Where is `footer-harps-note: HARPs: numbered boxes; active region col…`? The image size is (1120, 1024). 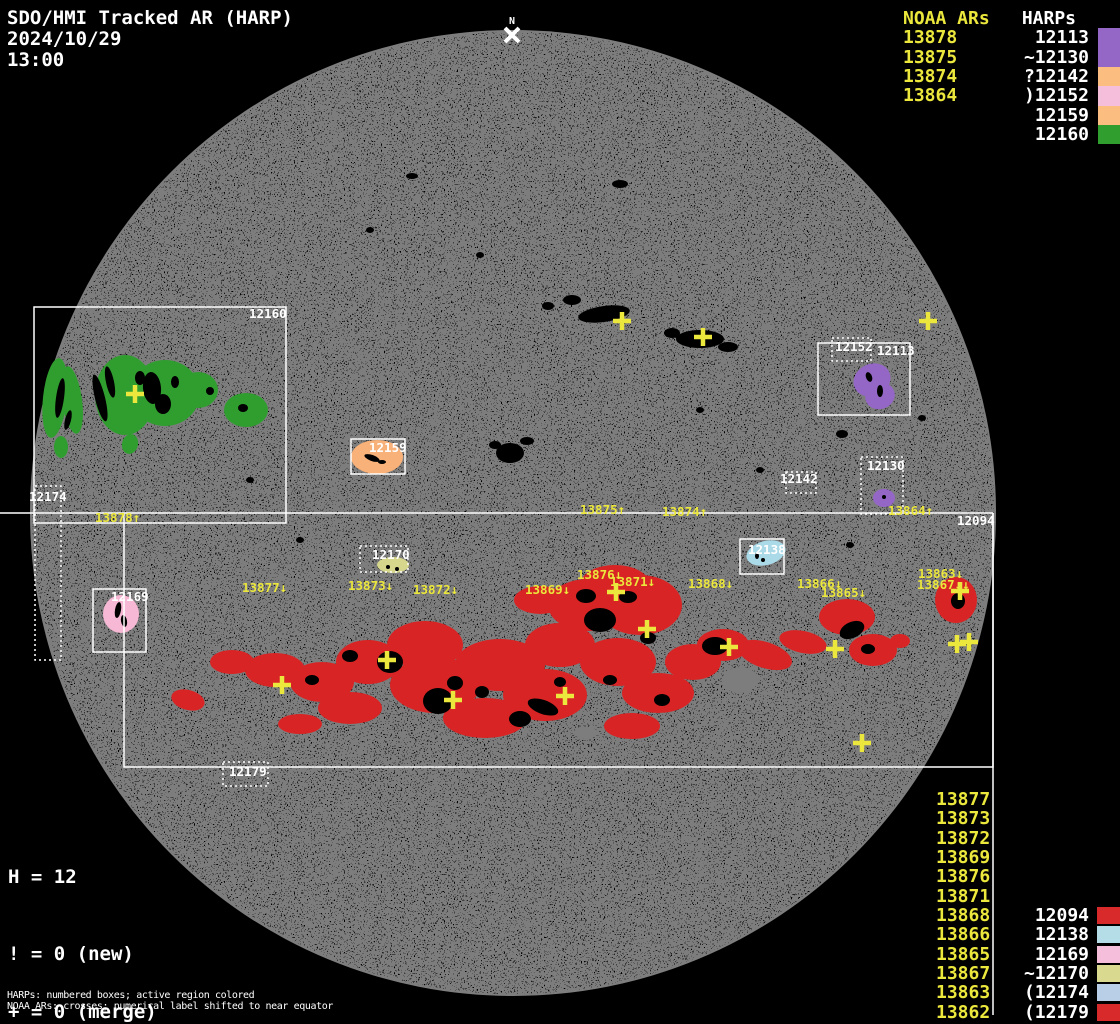
footer-harps-note: HARPs: numbered boxes; active region col… is located at coordinates (131, 995).